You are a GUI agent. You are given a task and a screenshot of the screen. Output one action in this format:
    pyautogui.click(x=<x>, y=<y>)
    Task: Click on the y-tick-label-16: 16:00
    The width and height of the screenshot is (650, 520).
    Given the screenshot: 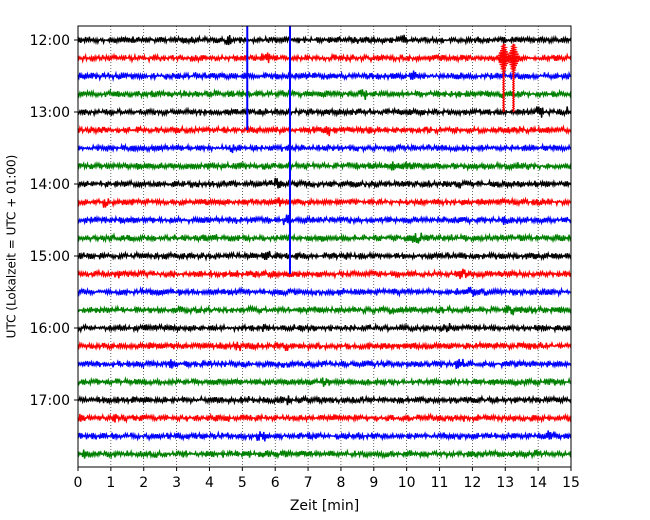 What is the action you would take?
    pyautogui.click(x=50, y=329)
    